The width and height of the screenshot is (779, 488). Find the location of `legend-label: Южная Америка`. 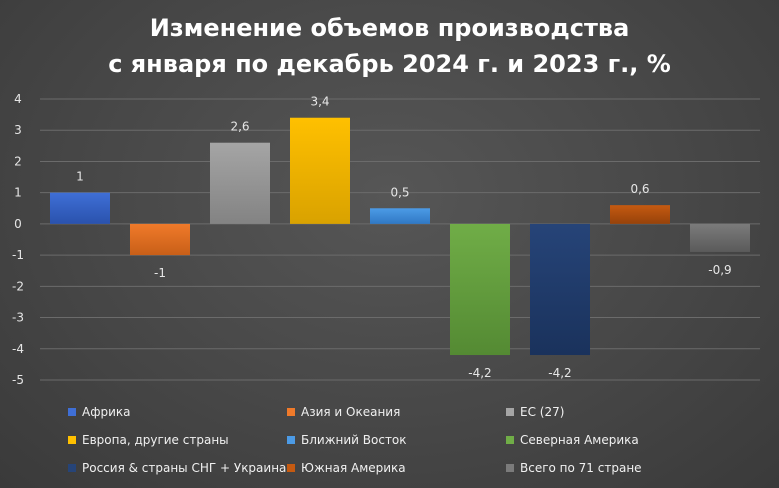

legend-label: Южная Америка is located at coordinates (353, 468).